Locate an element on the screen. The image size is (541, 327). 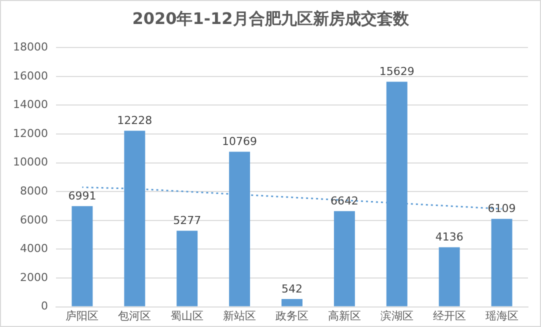
y-tick-label: 4000 is located at coordinates (34, 249).